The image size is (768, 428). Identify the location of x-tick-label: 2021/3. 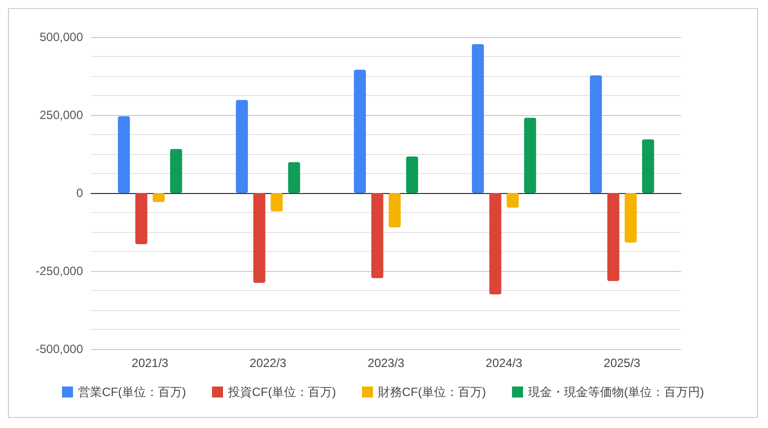
(150, 363).